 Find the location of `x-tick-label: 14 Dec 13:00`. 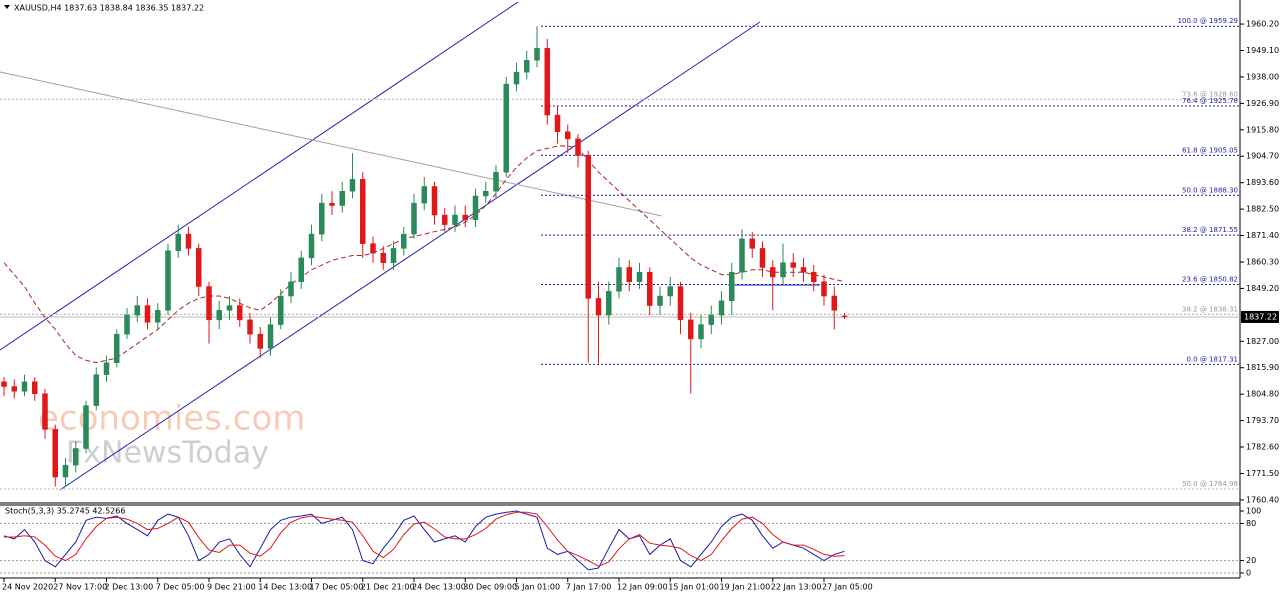

x-tick-label: 14 Dec 13:00 is located at coordinates (285, 587).